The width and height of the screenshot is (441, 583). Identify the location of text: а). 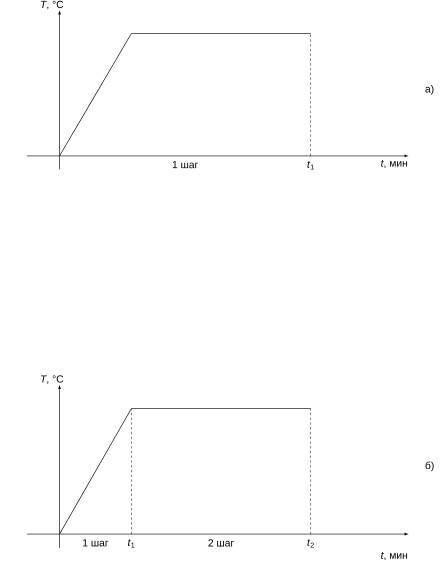
(429, 90).